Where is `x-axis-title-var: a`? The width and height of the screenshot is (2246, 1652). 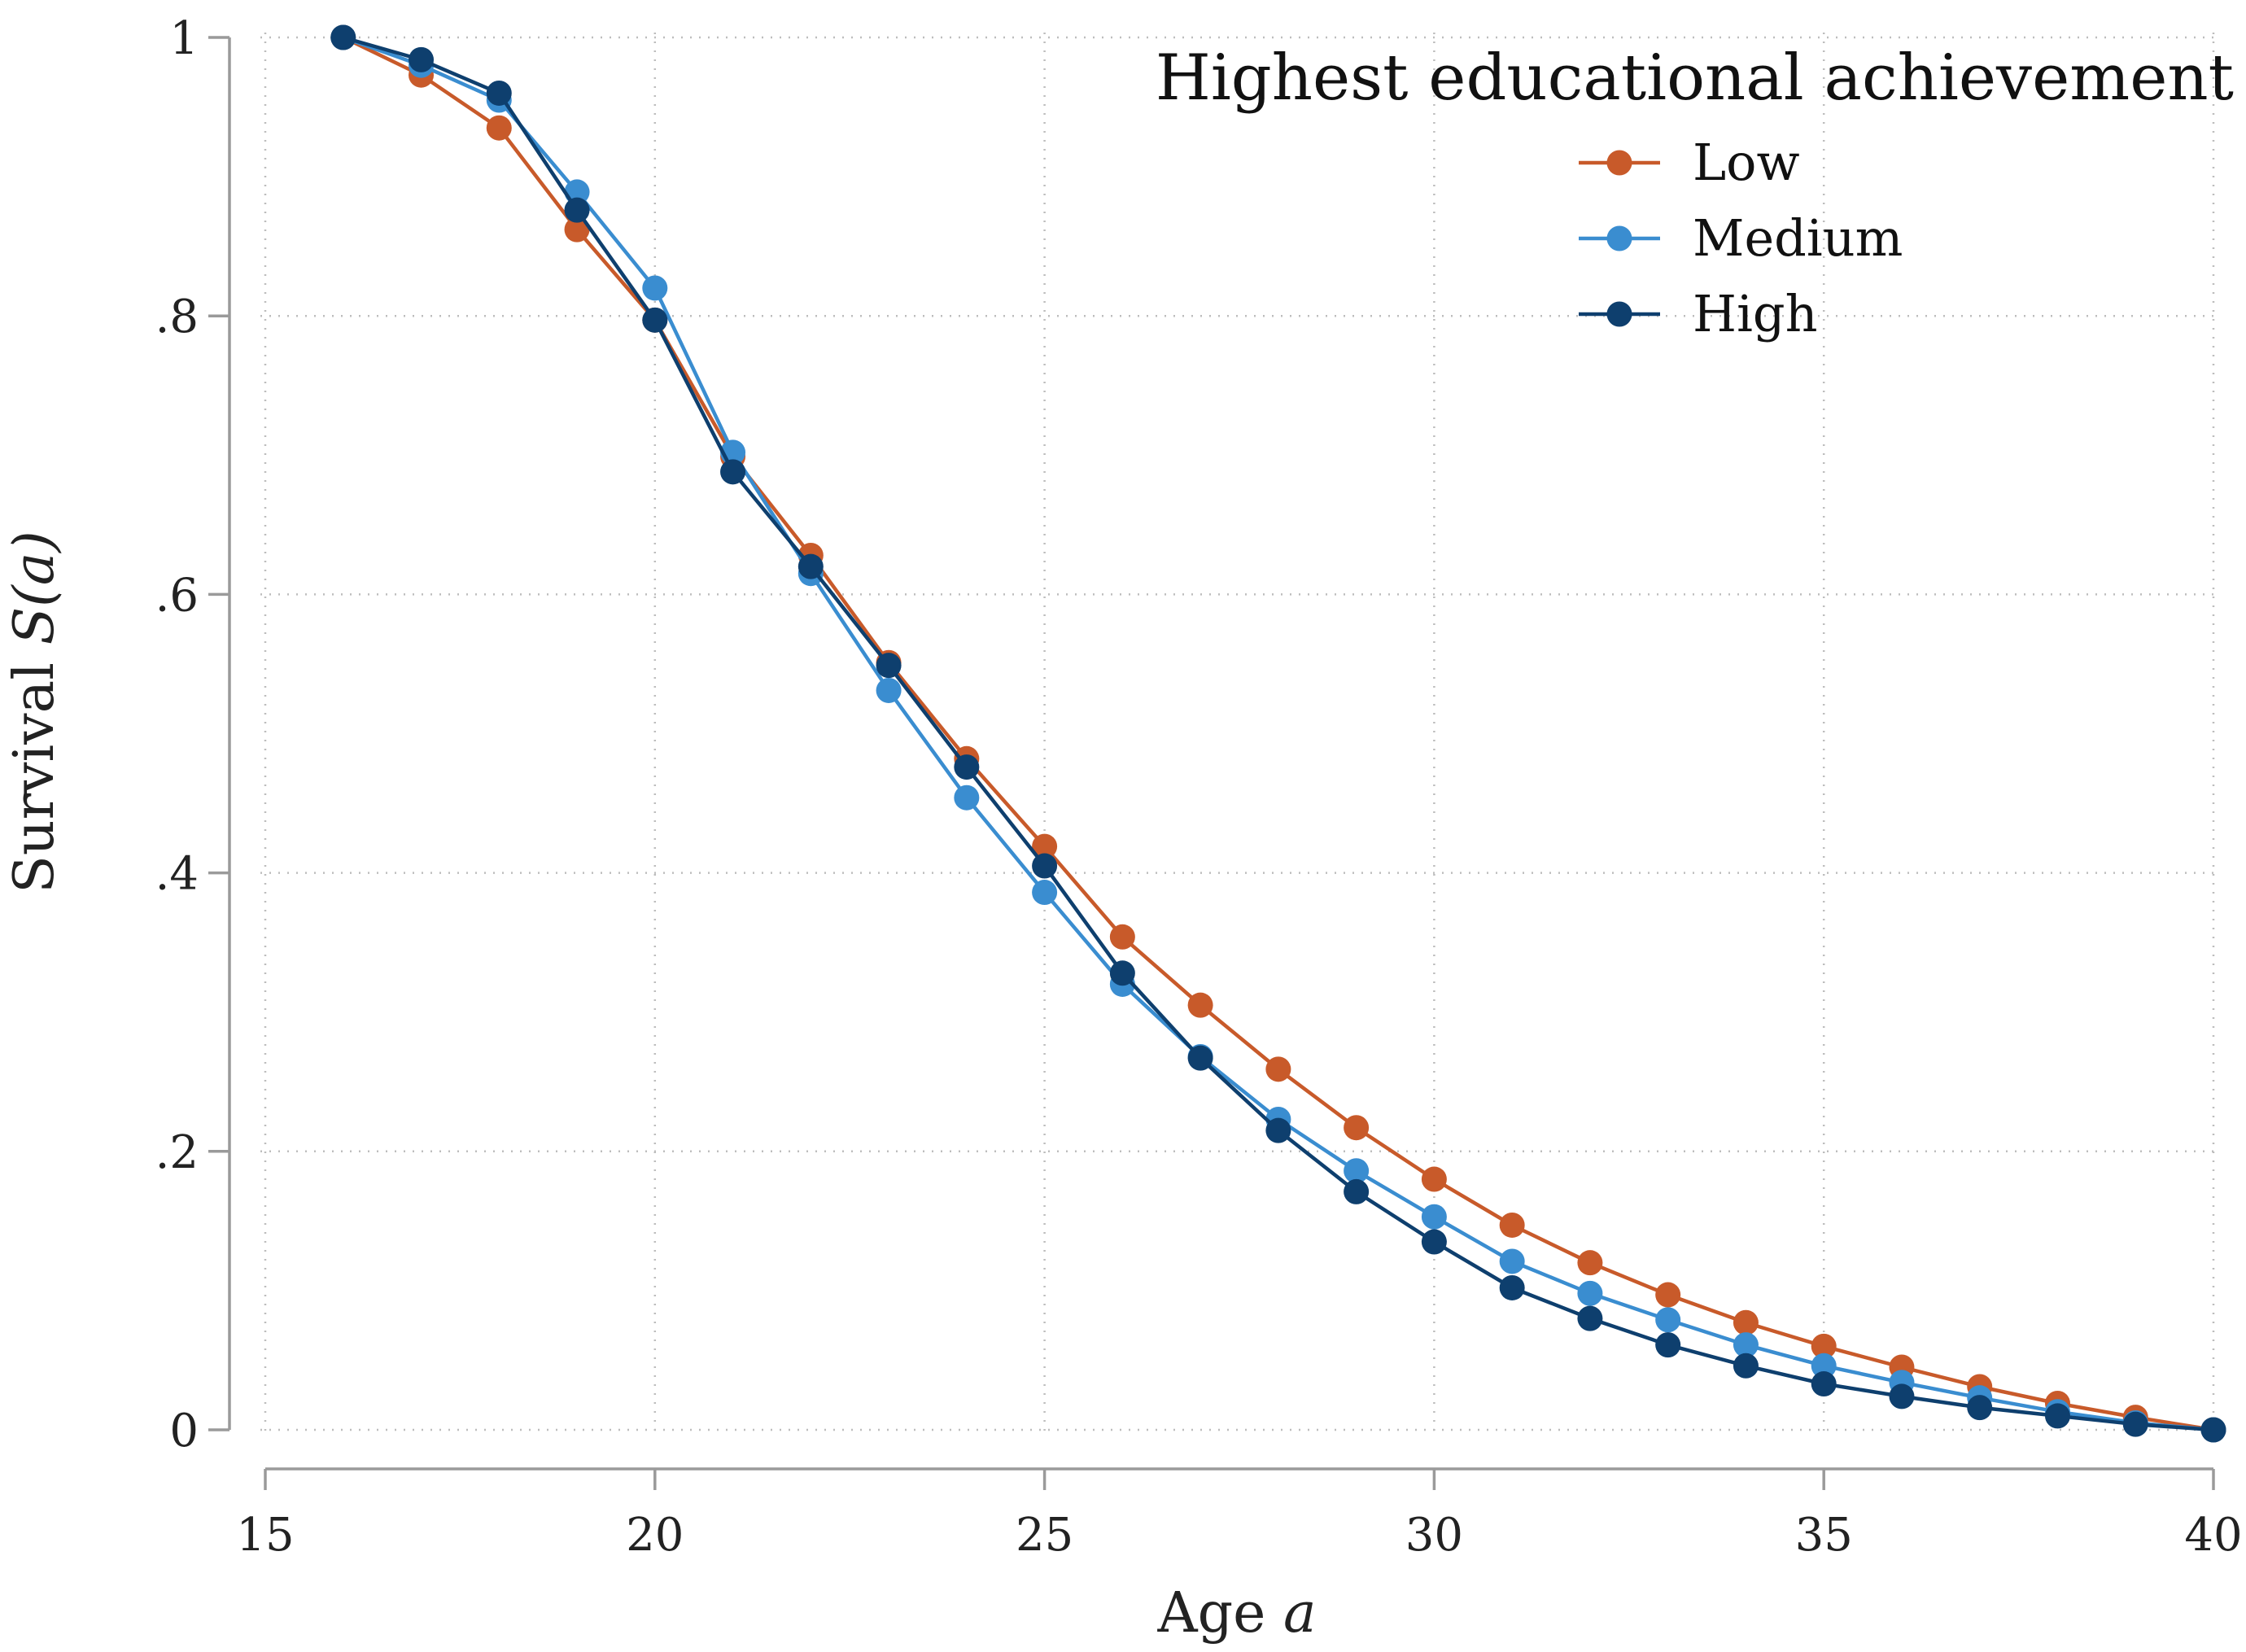
x-axis-title-var: a is located at coordinates (1300, 1613).